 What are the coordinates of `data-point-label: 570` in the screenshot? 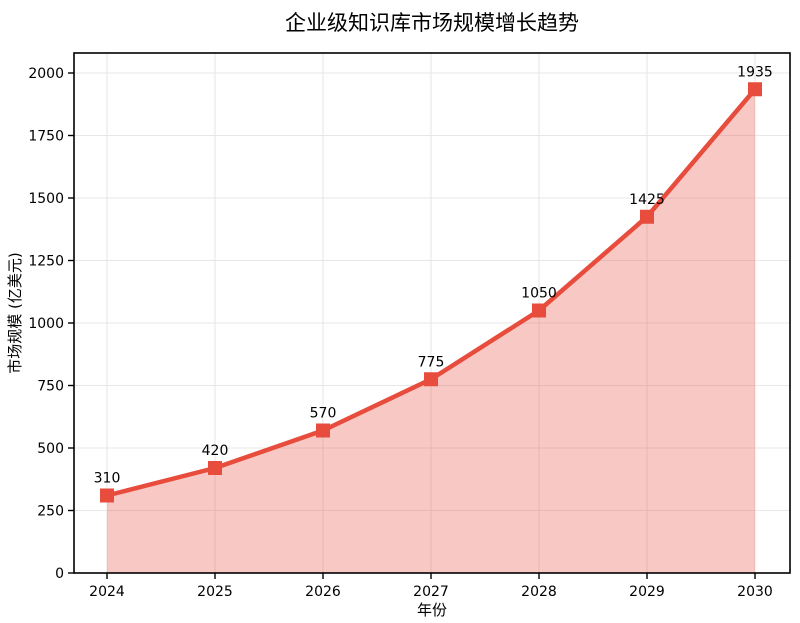 It's located at (323, 414).